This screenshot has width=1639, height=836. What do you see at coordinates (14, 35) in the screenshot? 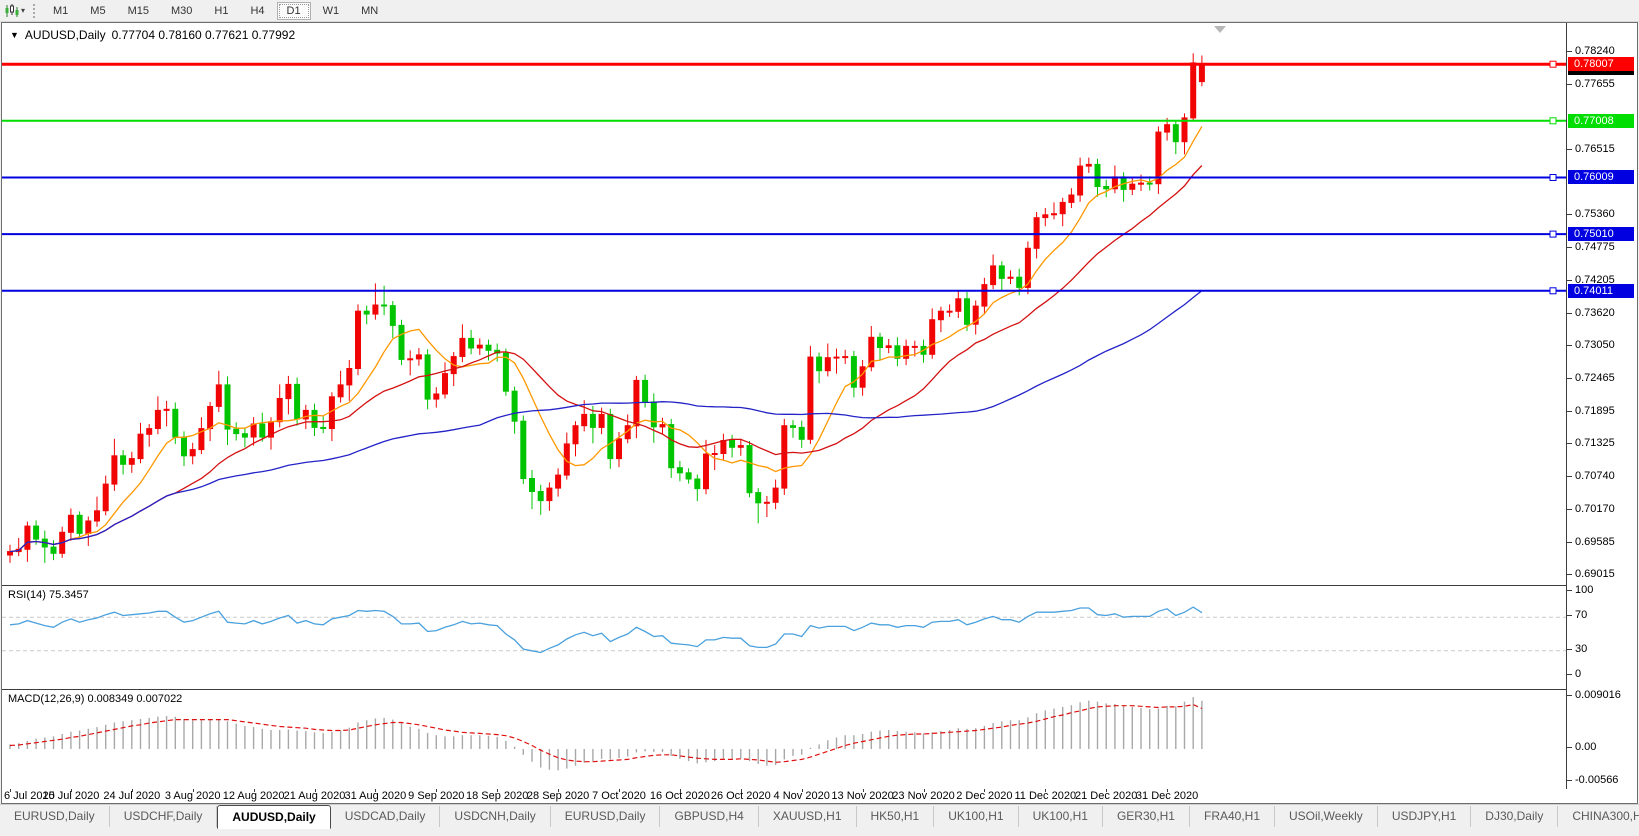
I see `chart-title-caret-icon: ▼` at bounding box center [14, 35].